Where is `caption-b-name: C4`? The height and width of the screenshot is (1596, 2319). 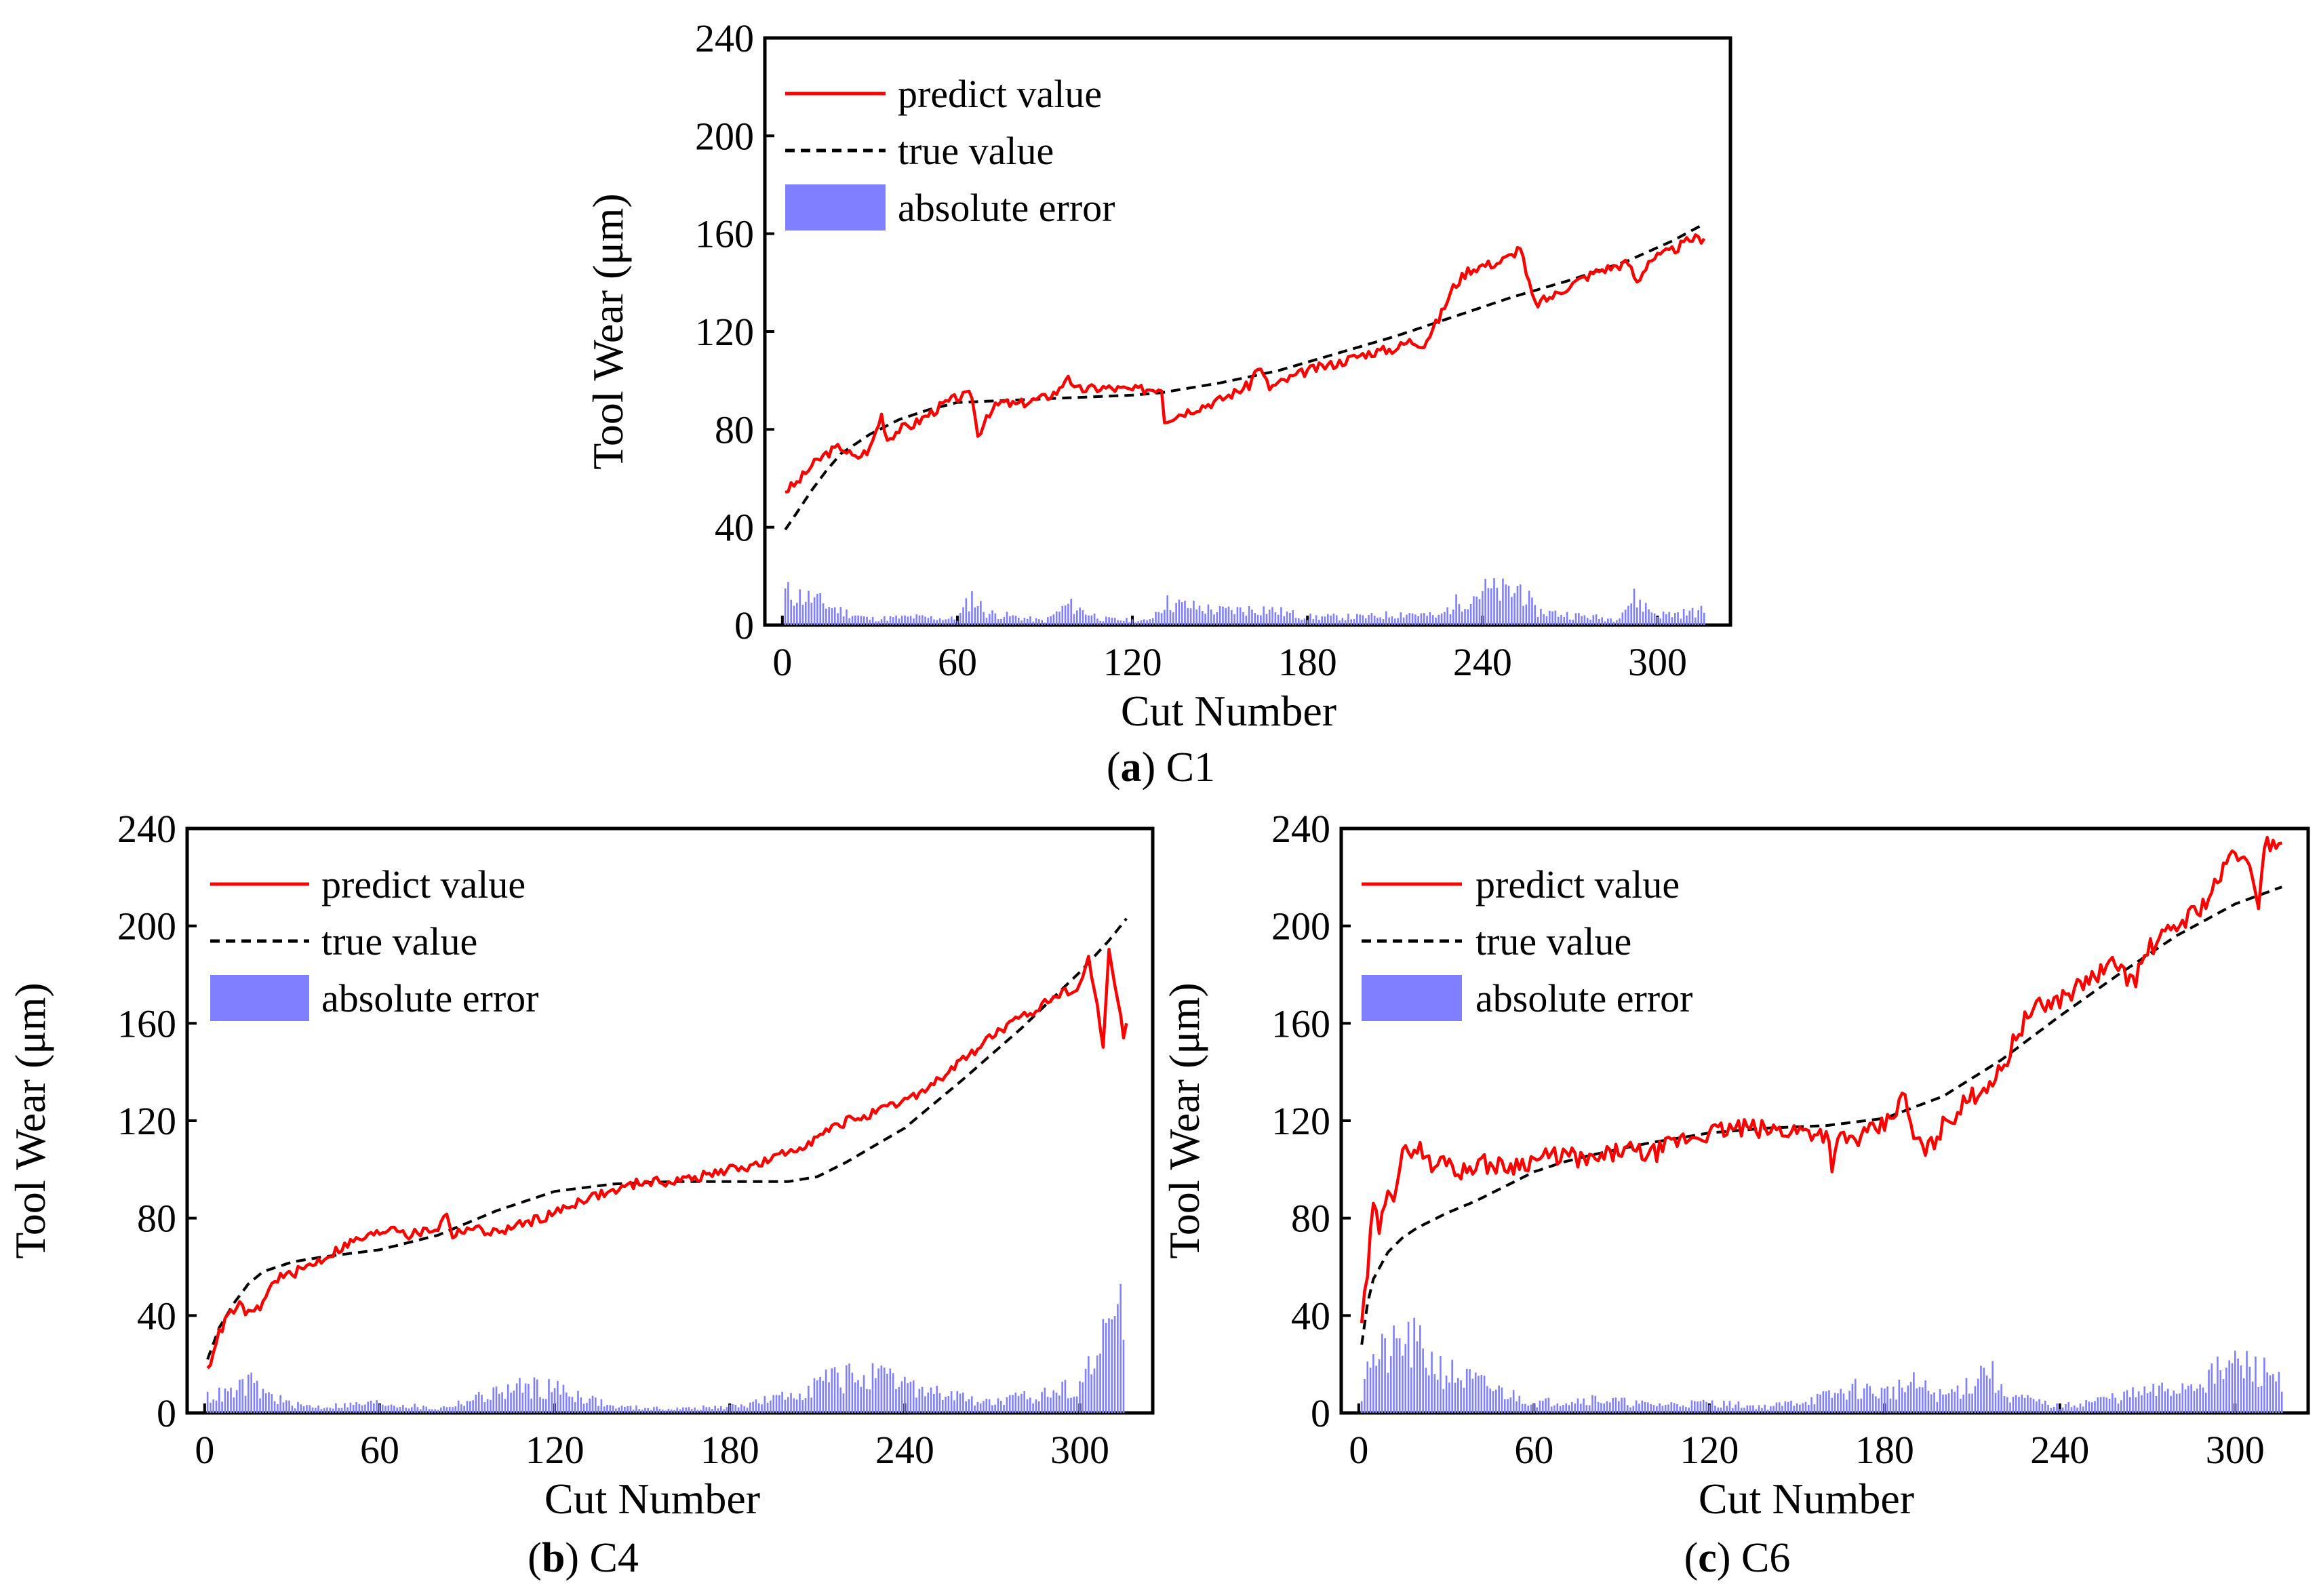
caption-b-name: C4 is located at coordinates (614, 1558).